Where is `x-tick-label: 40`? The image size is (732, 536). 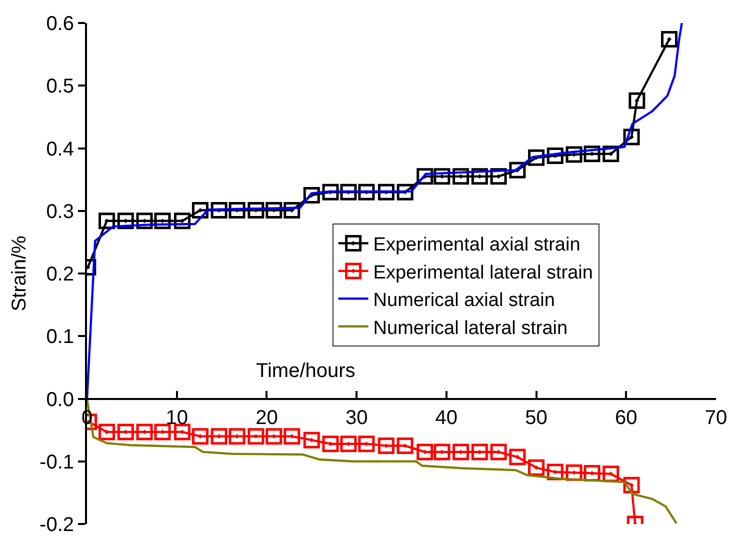
x-tick-label: 40 is located at coordinates (446, 417).